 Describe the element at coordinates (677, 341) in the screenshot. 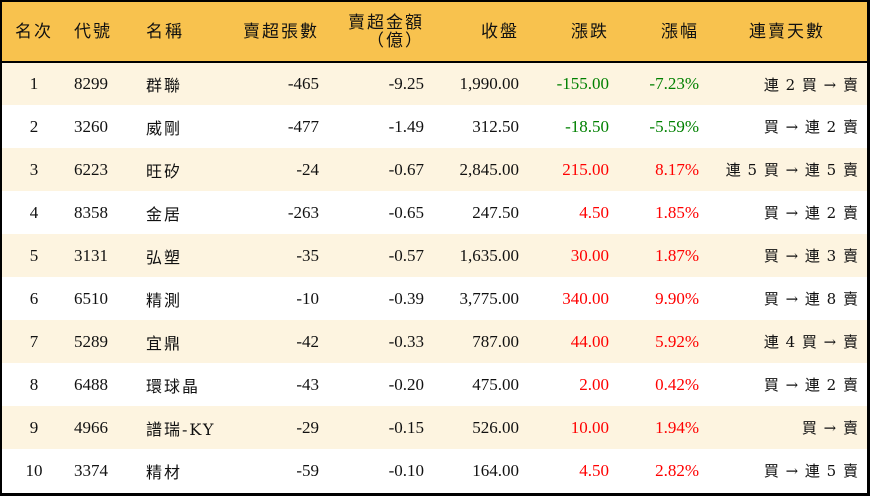

I see `pct-change-cell: 5.92%` at that location.